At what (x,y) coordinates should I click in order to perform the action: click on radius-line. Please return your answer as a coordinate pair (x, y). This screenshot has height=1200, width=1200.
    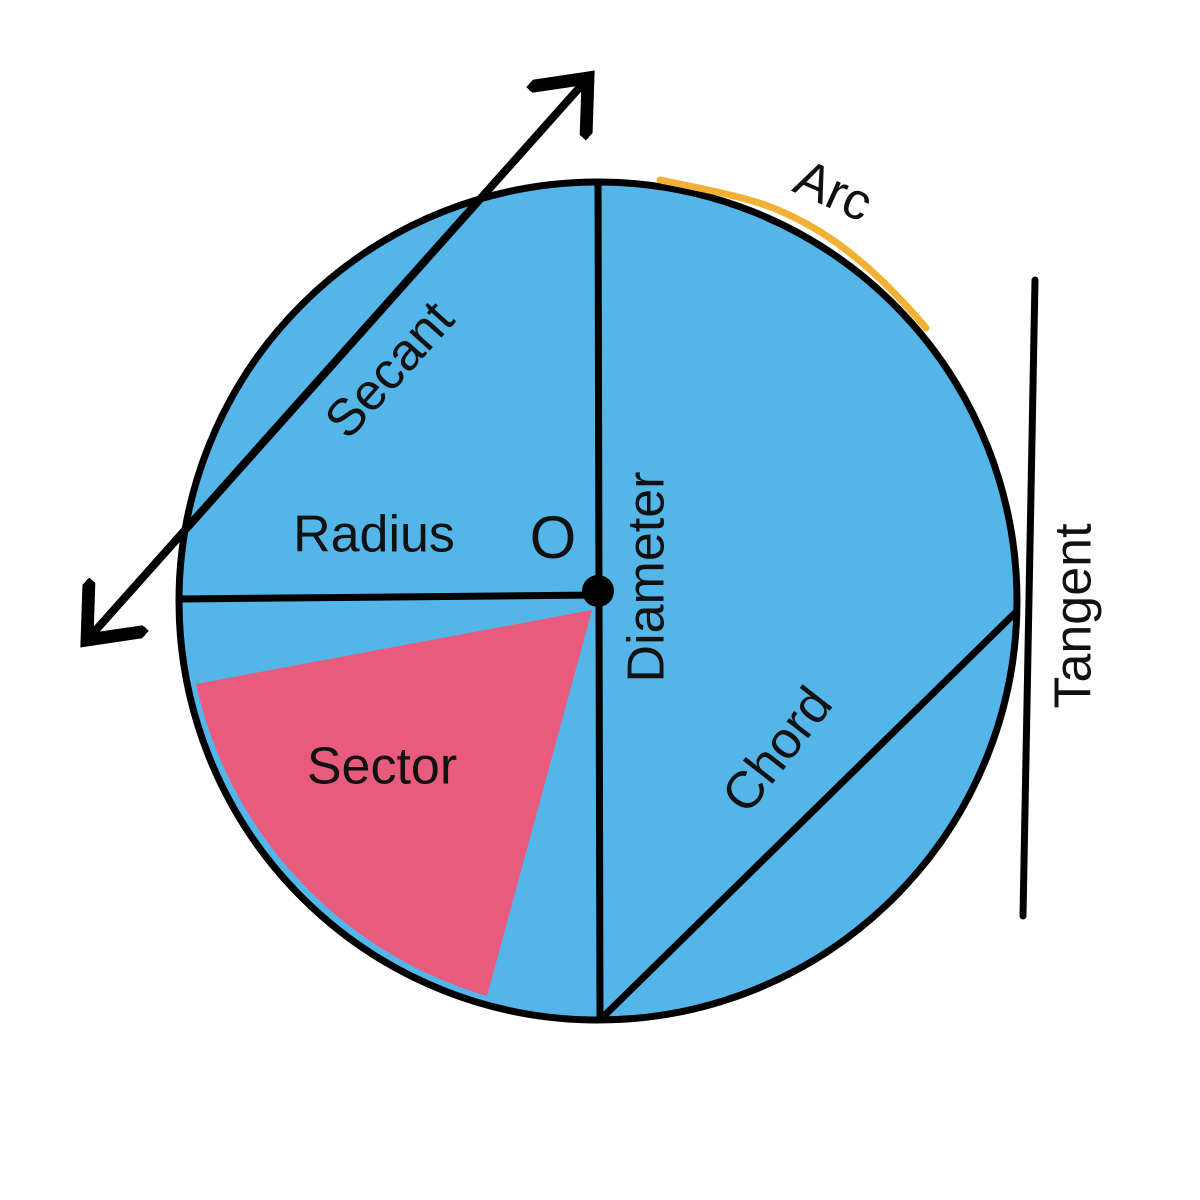
    Looking at the image, I should click on (390, 597).